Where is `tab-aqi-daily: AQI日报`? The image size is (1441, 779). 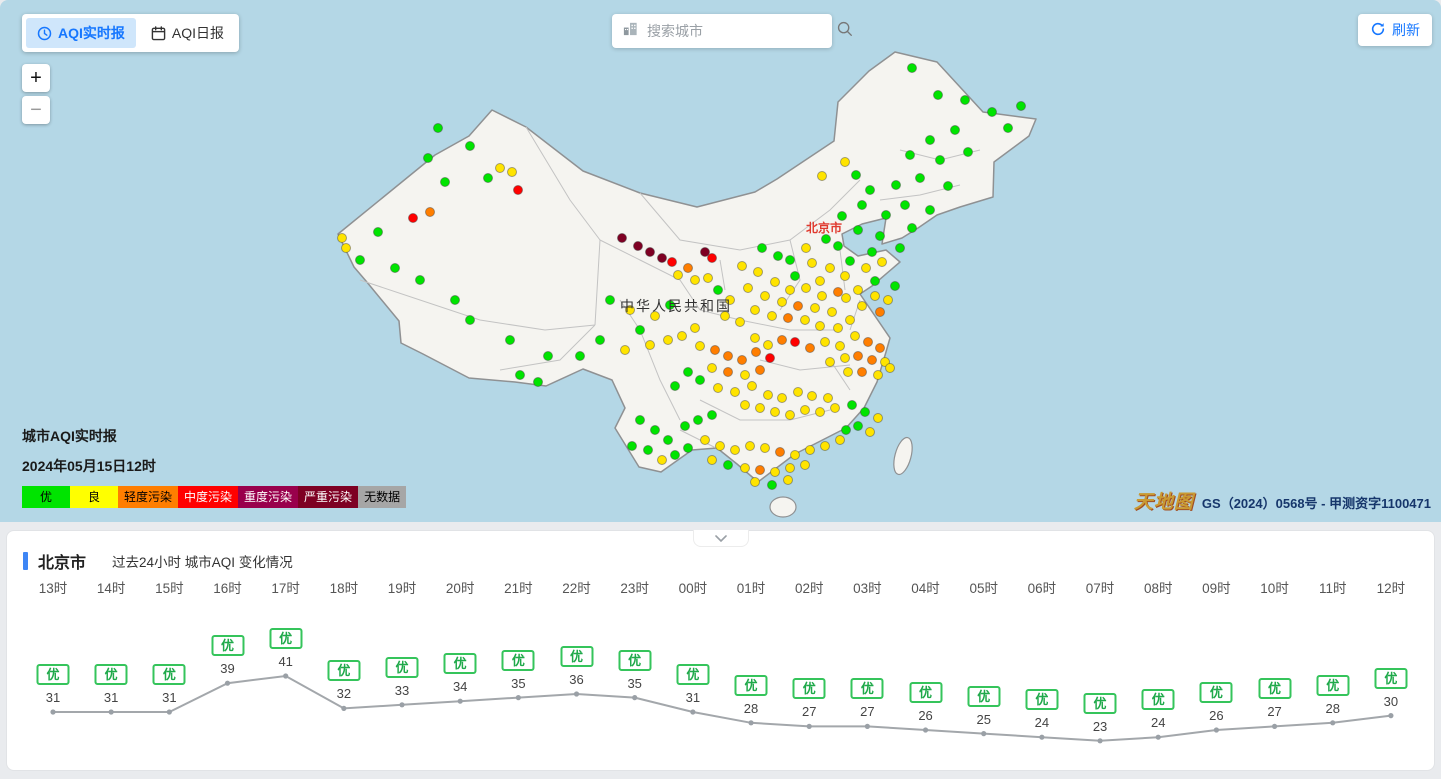
tab-aqi-daily: AQI日报 is located at coordinates (187, 33).